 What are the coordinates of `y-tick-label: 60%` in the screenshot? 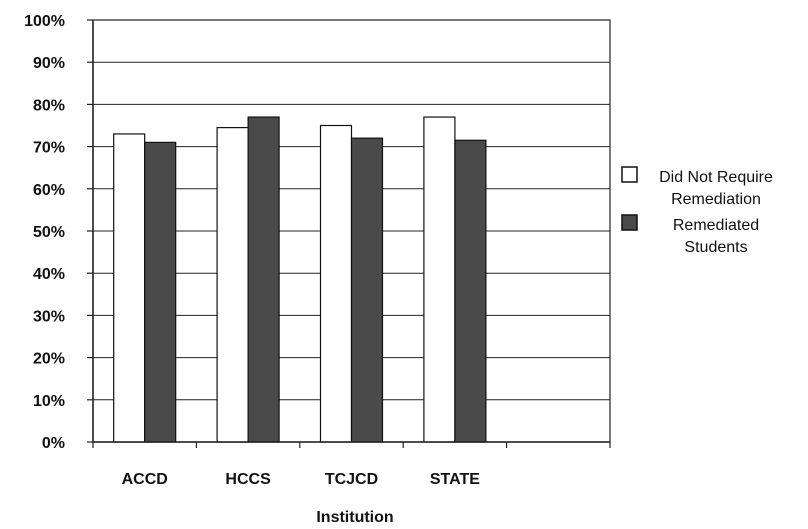 It's located at (49, 190).